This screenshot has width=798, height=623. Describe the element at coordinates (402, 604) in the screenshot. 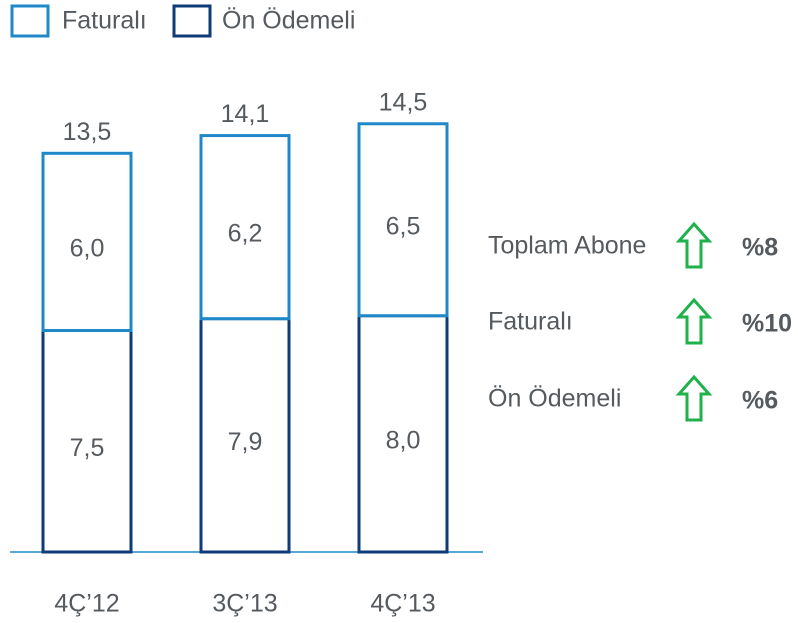

I see `x-tick-label: 4Ç’13` at that location.